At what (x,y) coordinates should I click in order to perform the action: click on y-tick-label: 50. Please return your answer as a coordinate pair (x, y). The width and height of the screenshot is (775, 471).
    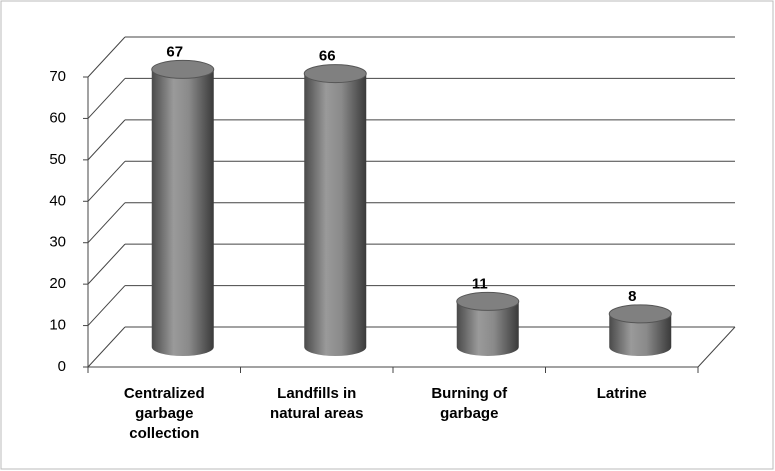
    Looking at the image, I should click on (57, 159).